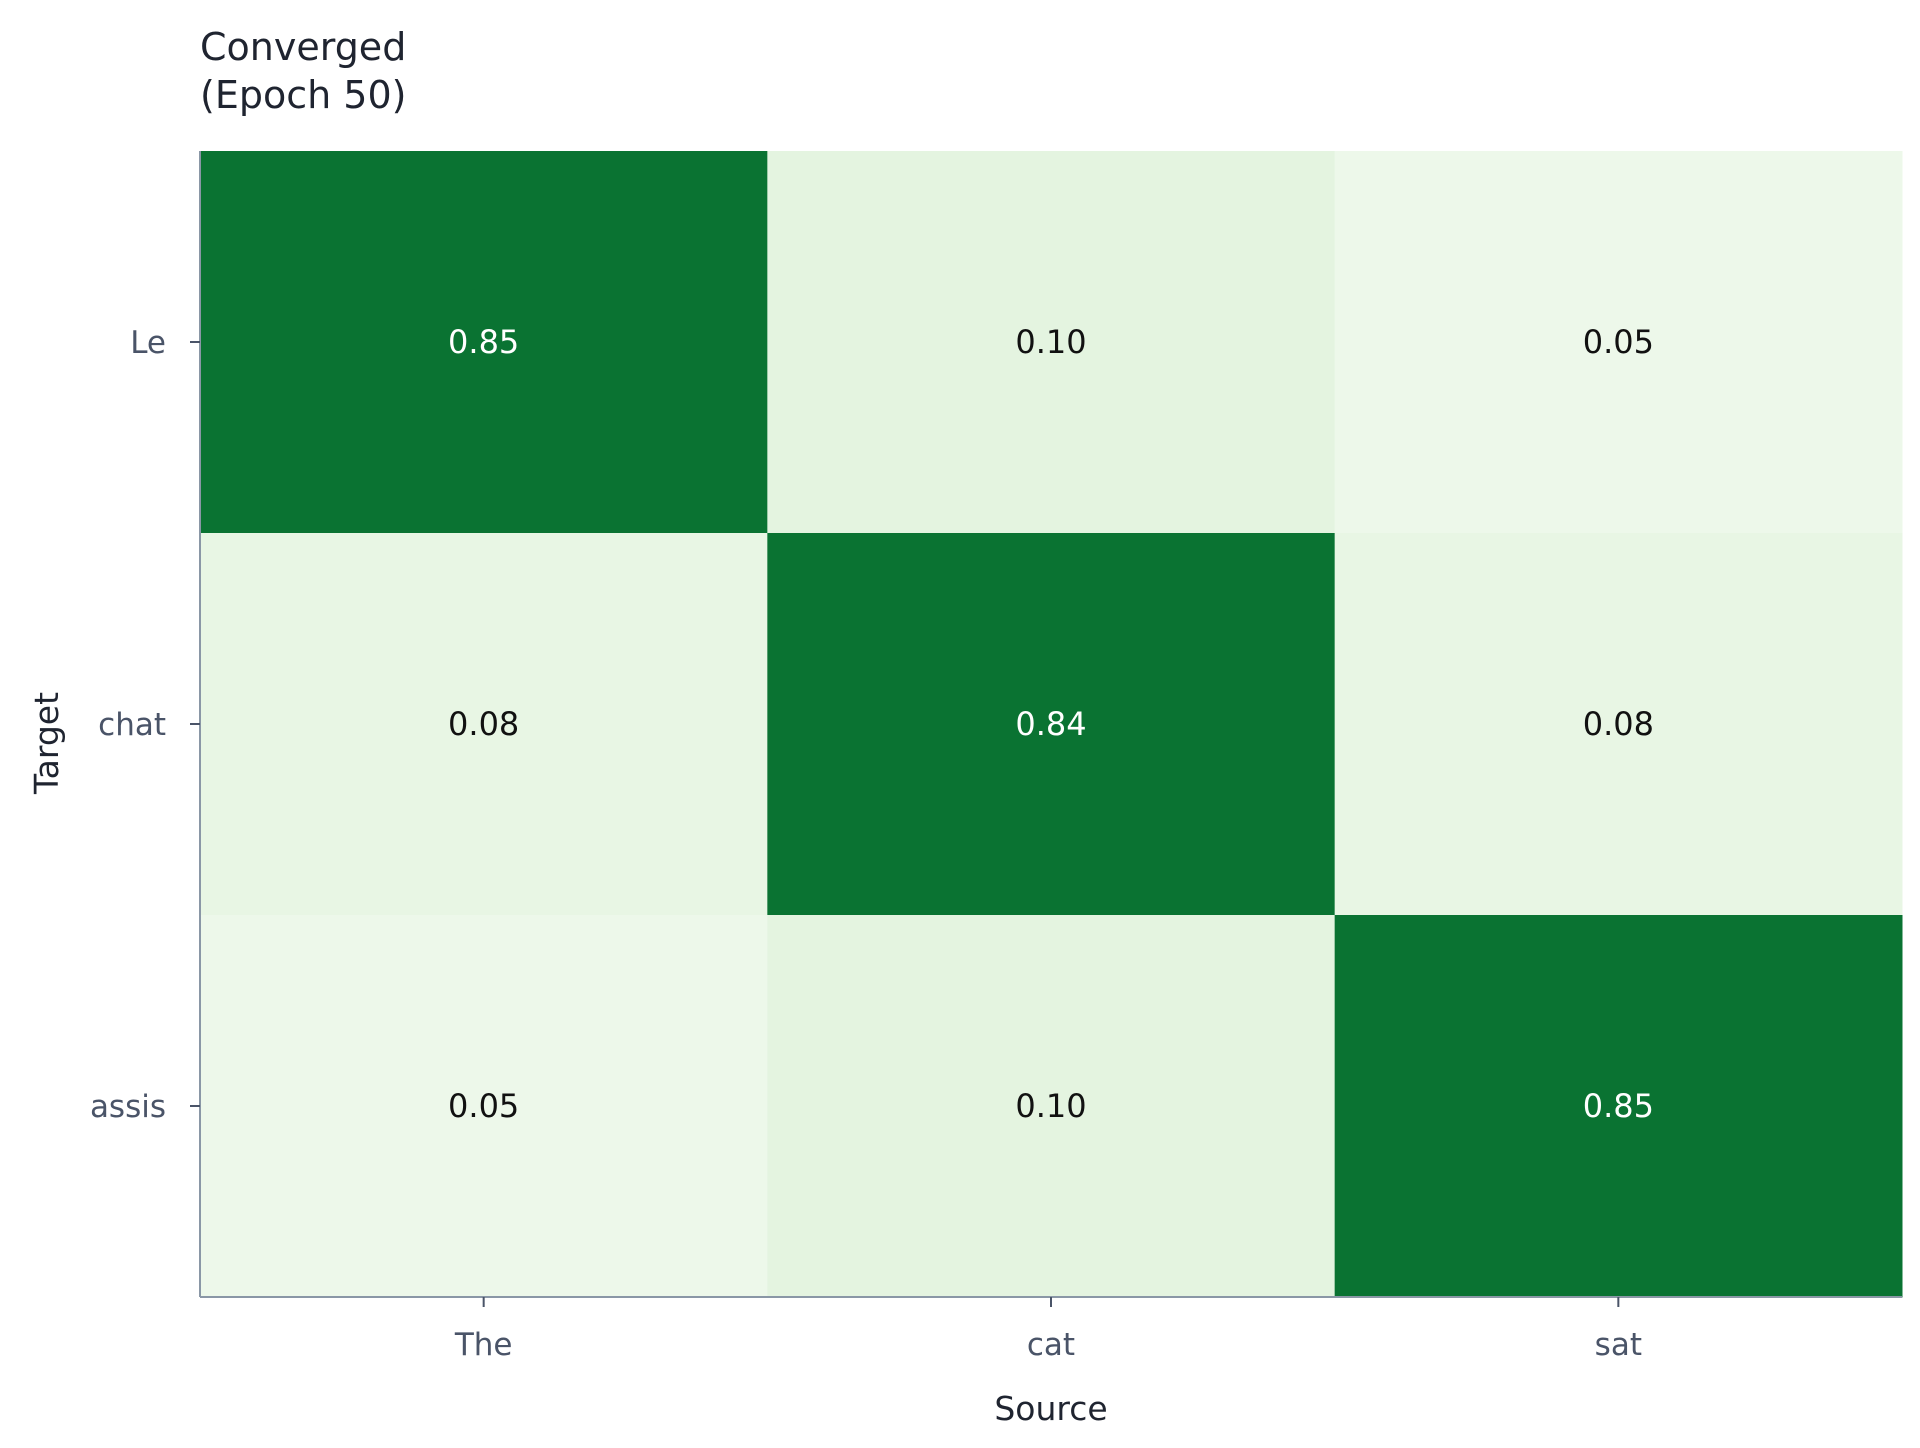  I want to click on x-tick-label-1: cat, so click(1051, 1345).